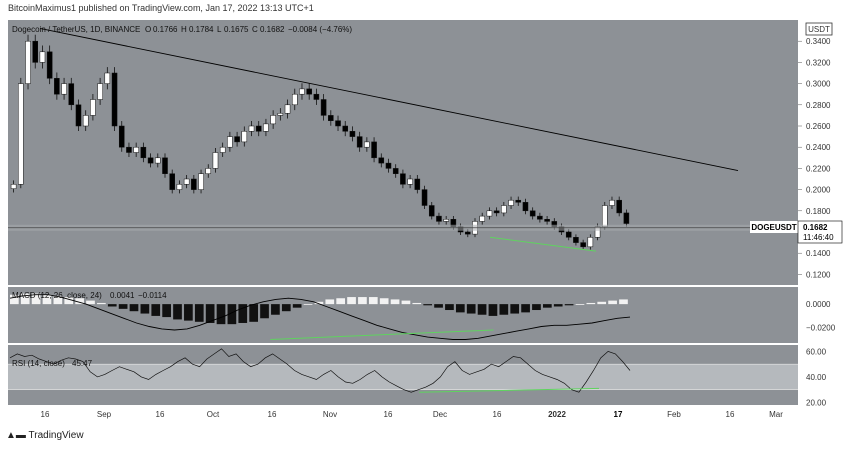 The image size is (850, 450). What do you see at coordinates (818, 237) in the screenshot?
I see `bar-countdown: 11:46:40` at bounding box center [818, 237].